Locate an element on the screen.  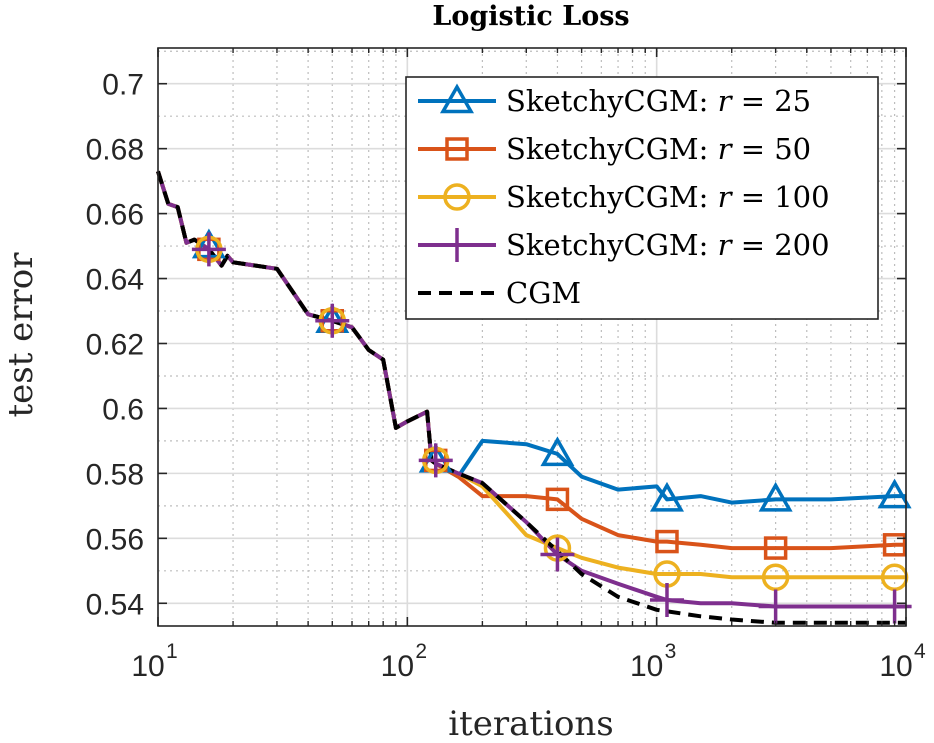
y-tick-label: 0.64 is located at coordinates (115, 280).